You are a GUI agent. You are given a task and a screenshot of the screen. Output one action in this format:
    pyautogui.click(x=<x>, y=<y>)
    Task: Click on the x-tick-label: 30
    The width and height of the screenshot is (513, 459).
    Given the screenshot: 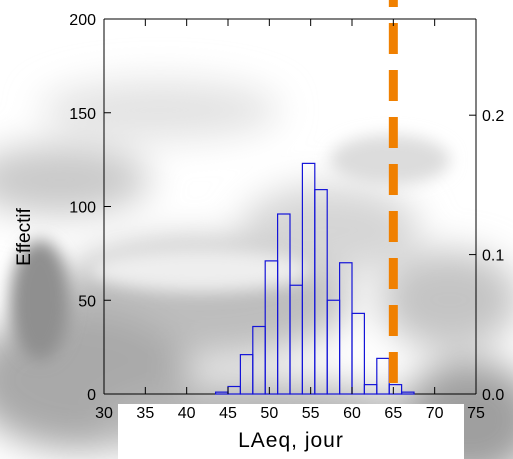 What is the action you would take?
    pyautogui.click(x=104, y=413)
    